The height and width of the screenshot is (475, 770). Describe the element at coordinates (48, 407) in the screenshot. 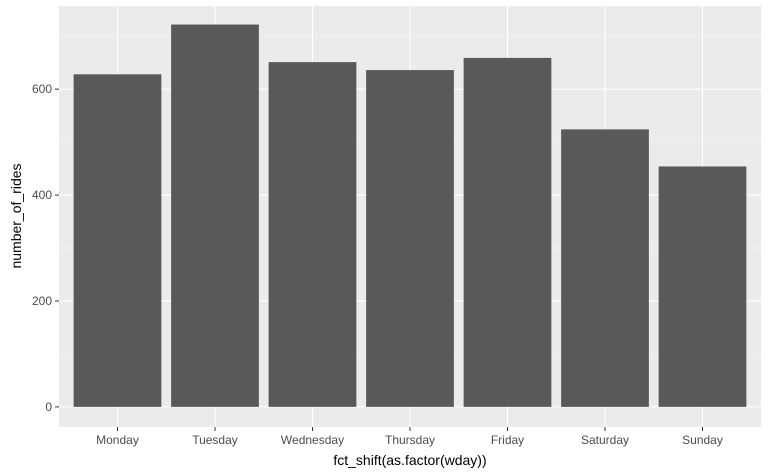

I see `y-tick-label: 0` at that location.